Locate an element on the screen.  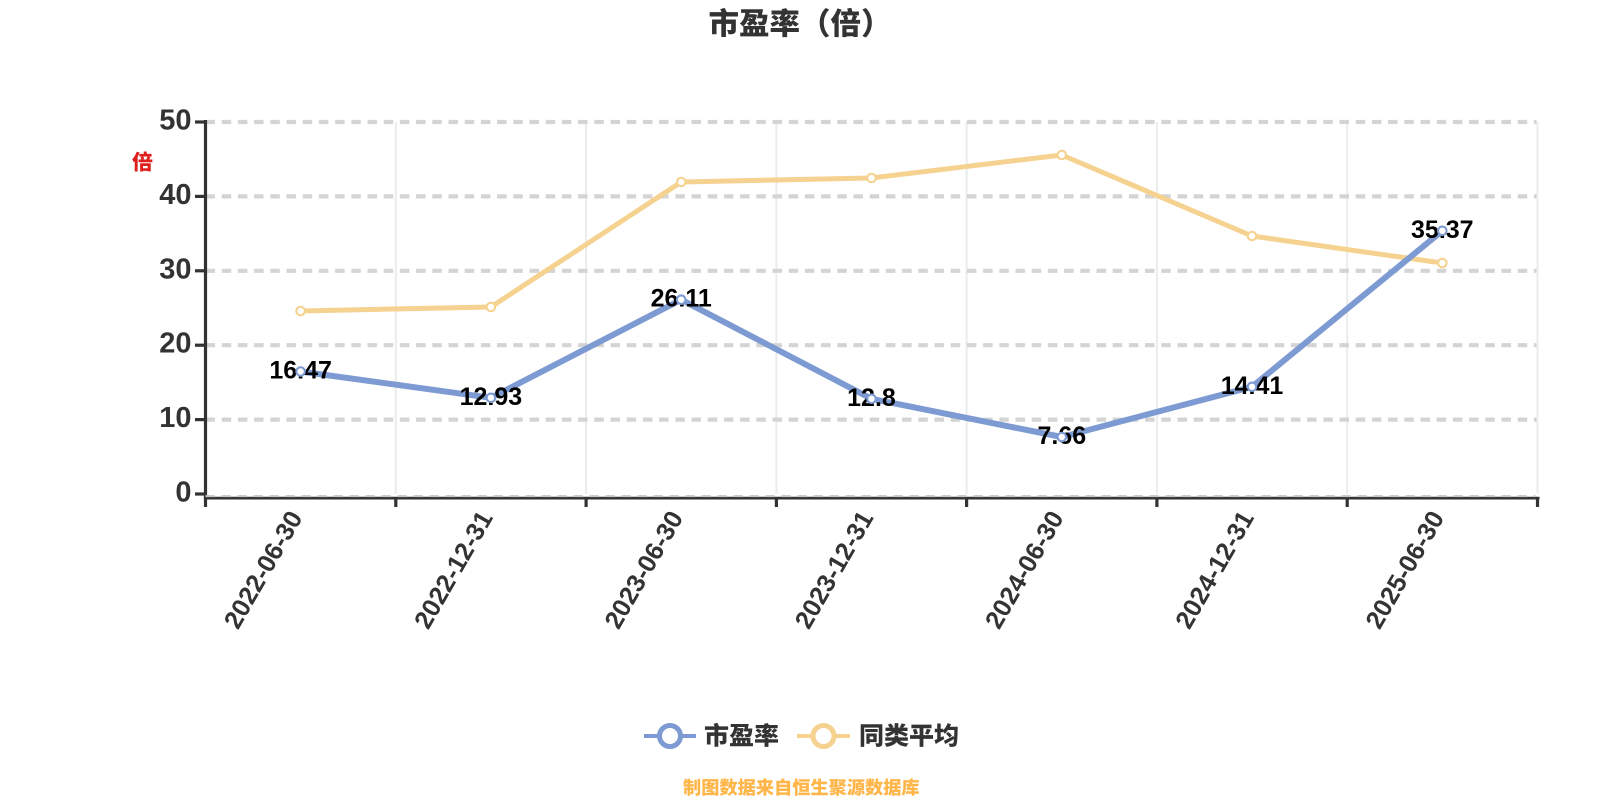
svg-text: 2023-12-31 is located at coordinates (834, 570).